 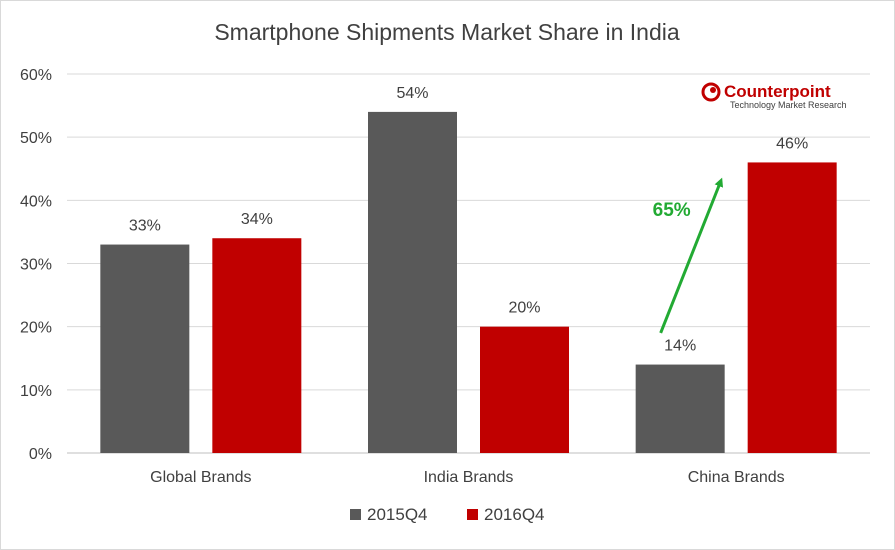 What do you see at coordinates (680, 346) in the screenshot?
I see `data-label: 14%` at bounding box center [680, 346].